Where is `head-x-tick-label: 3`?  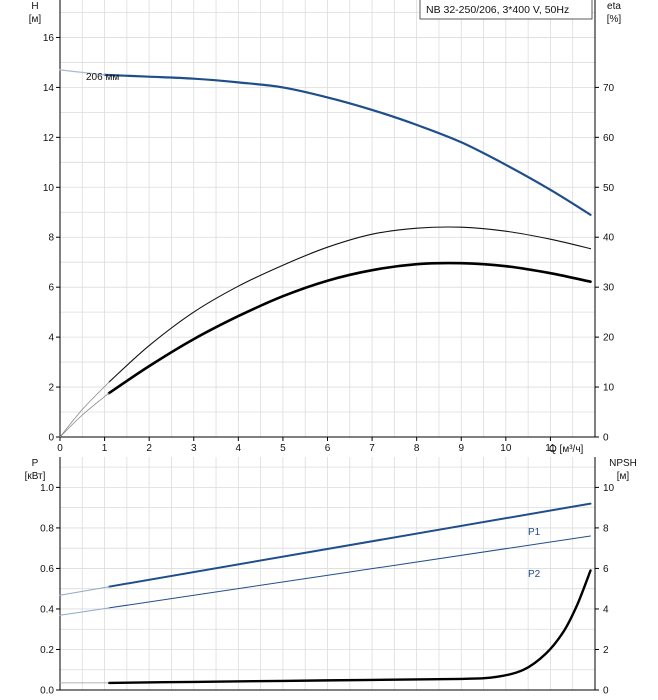
head-x-tick-label: 3 is located at coordinates (194, 448).